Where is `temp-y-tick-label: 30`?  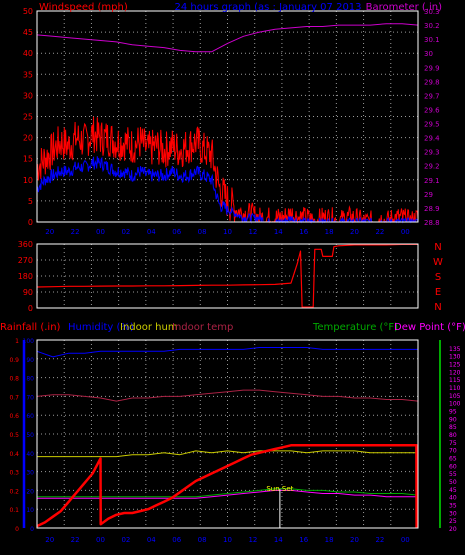 temp-y-tick-label: 30 is located at coordinates (453, 513).